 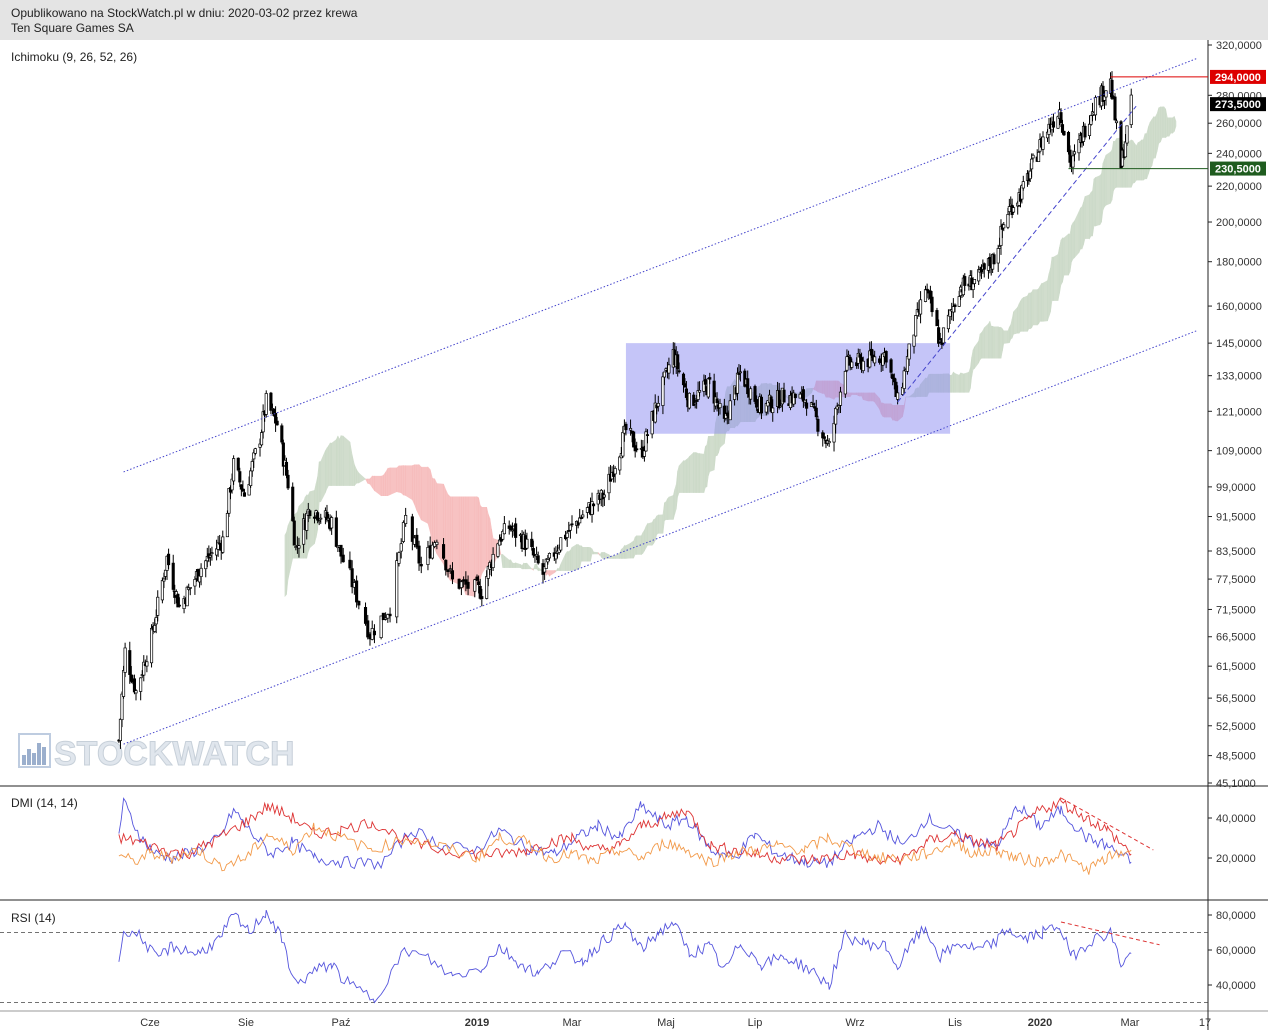 What do you see at coordinates (1239, 344) in the screenshot?
I see `price-tick-label: 145,0000` at bounding box center [1239, 344].